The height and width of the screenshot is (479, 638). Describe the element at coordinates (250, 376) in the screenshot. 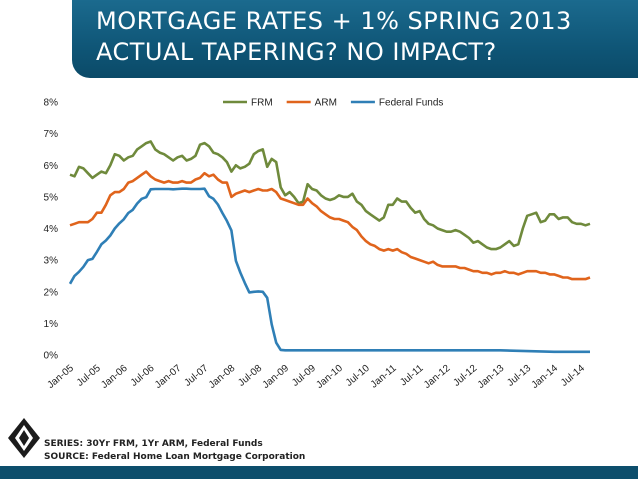

I see `x-tick-label: Jul-08` at that location.